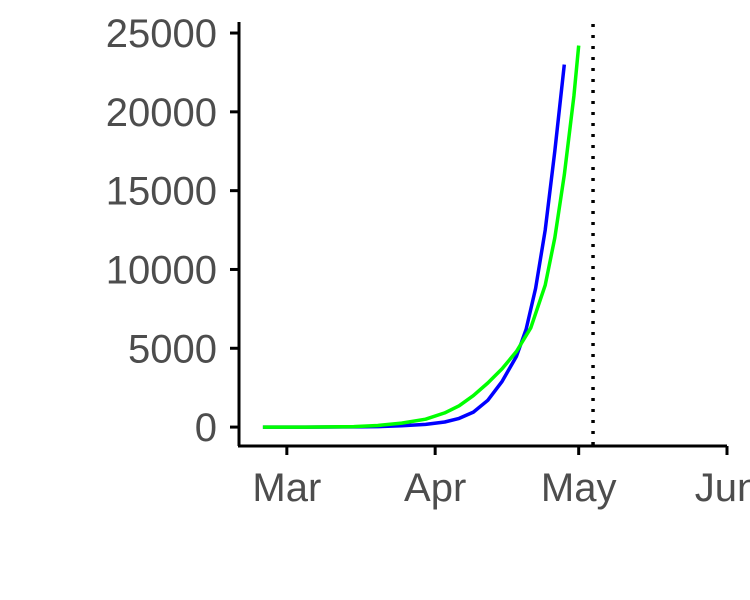 The image size is (750, 600). I want to click on y-tick-label: 0, so click(206, 428).